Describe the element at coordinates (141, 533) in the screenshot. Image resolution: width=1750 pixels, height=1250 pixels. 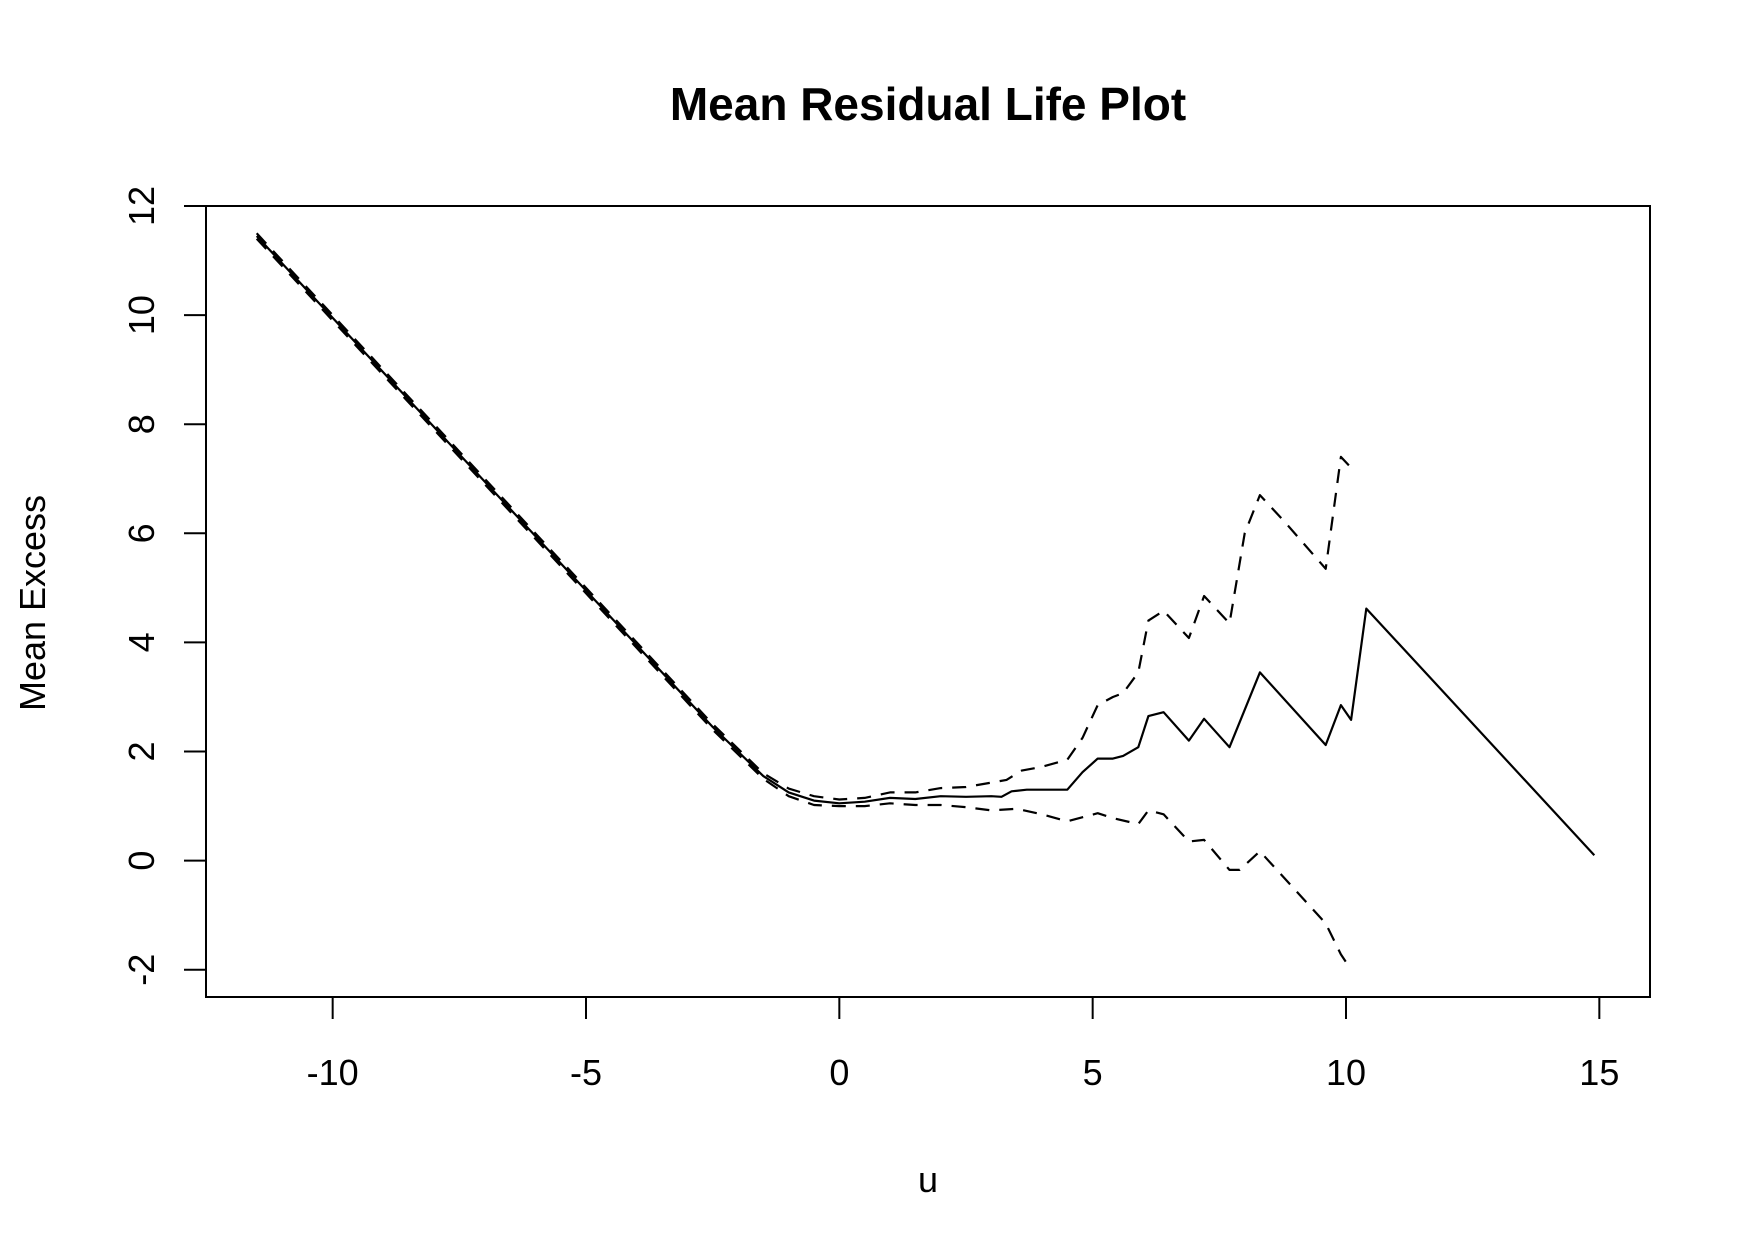
I see `y-tick-label: 6` at that location.